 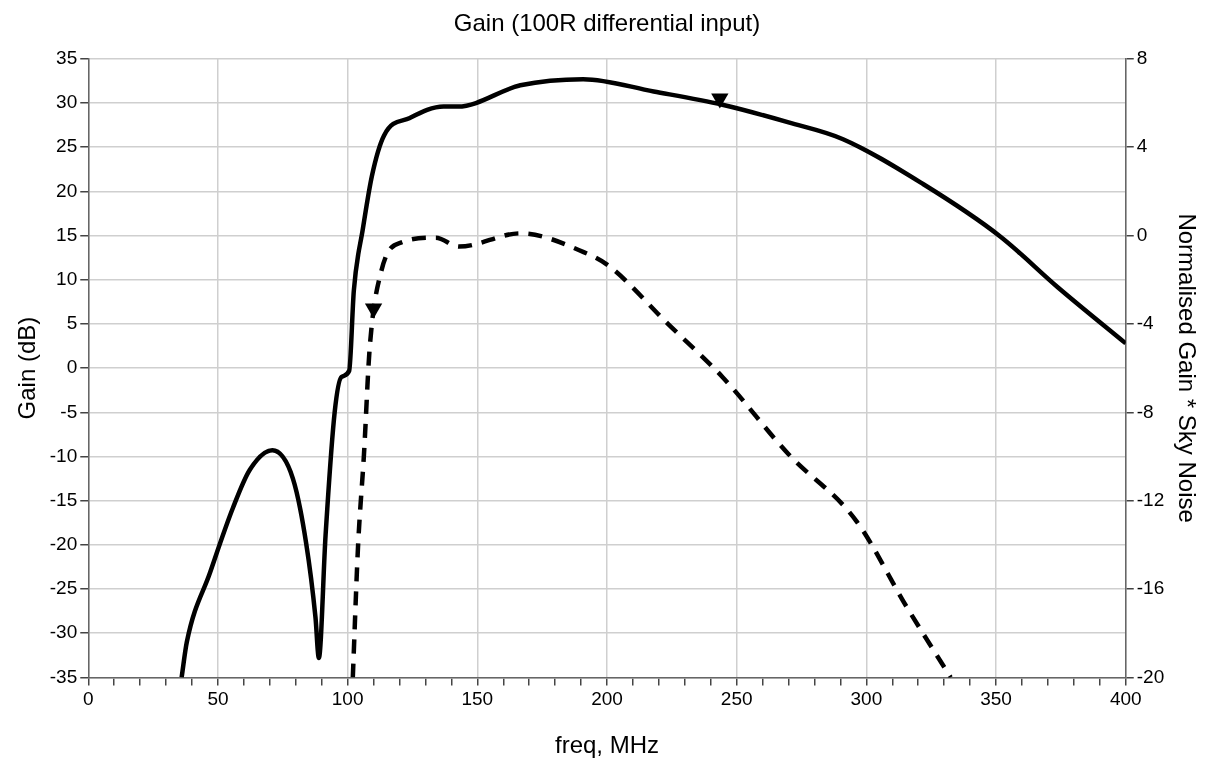 I want to click on y-tick-label: 0, so click(x=72, y=367).